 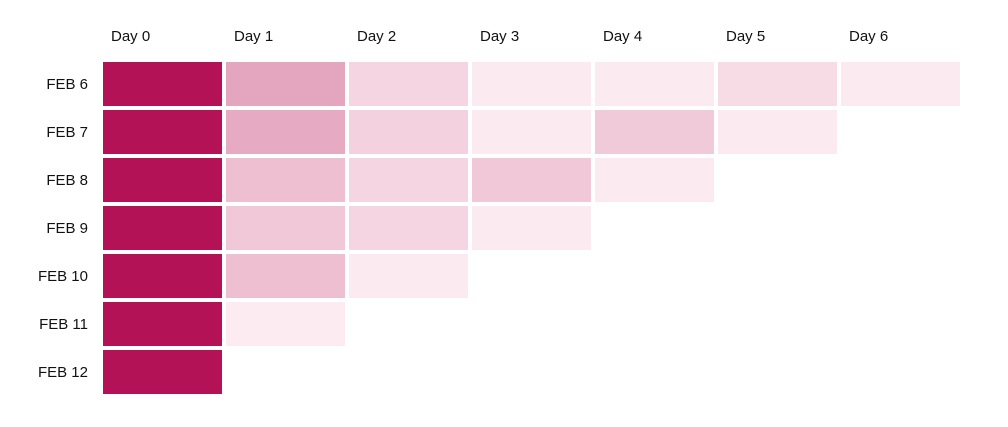 I want to click on column-label: Day 5, so click(x=745, y=36).